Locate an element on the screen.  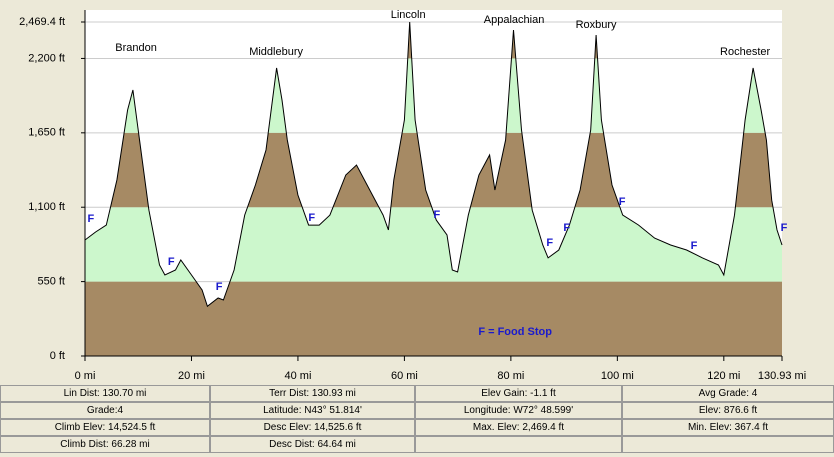
table-cell: Desc Elev: 14,525.6 ft is located at coordinates (312, 427).